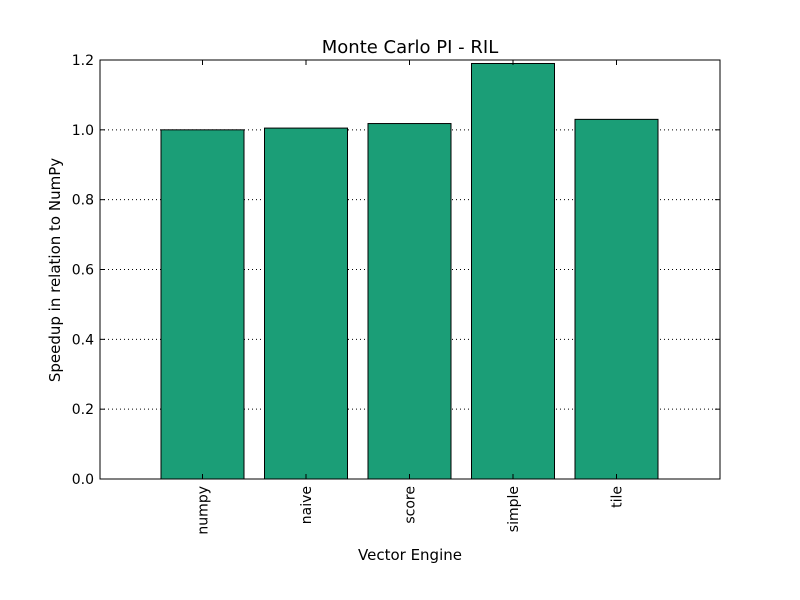  I want to click on x-tick-label-score: score, so click(411, 505).